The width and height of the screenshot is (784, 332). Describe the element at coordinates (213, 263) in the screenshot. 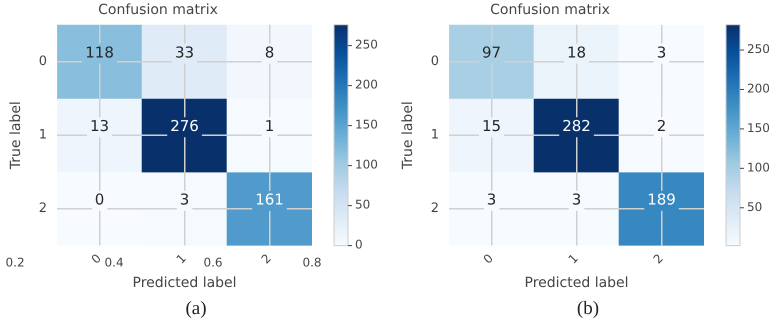

I see `x2-tick-label: 0.6` at that location.